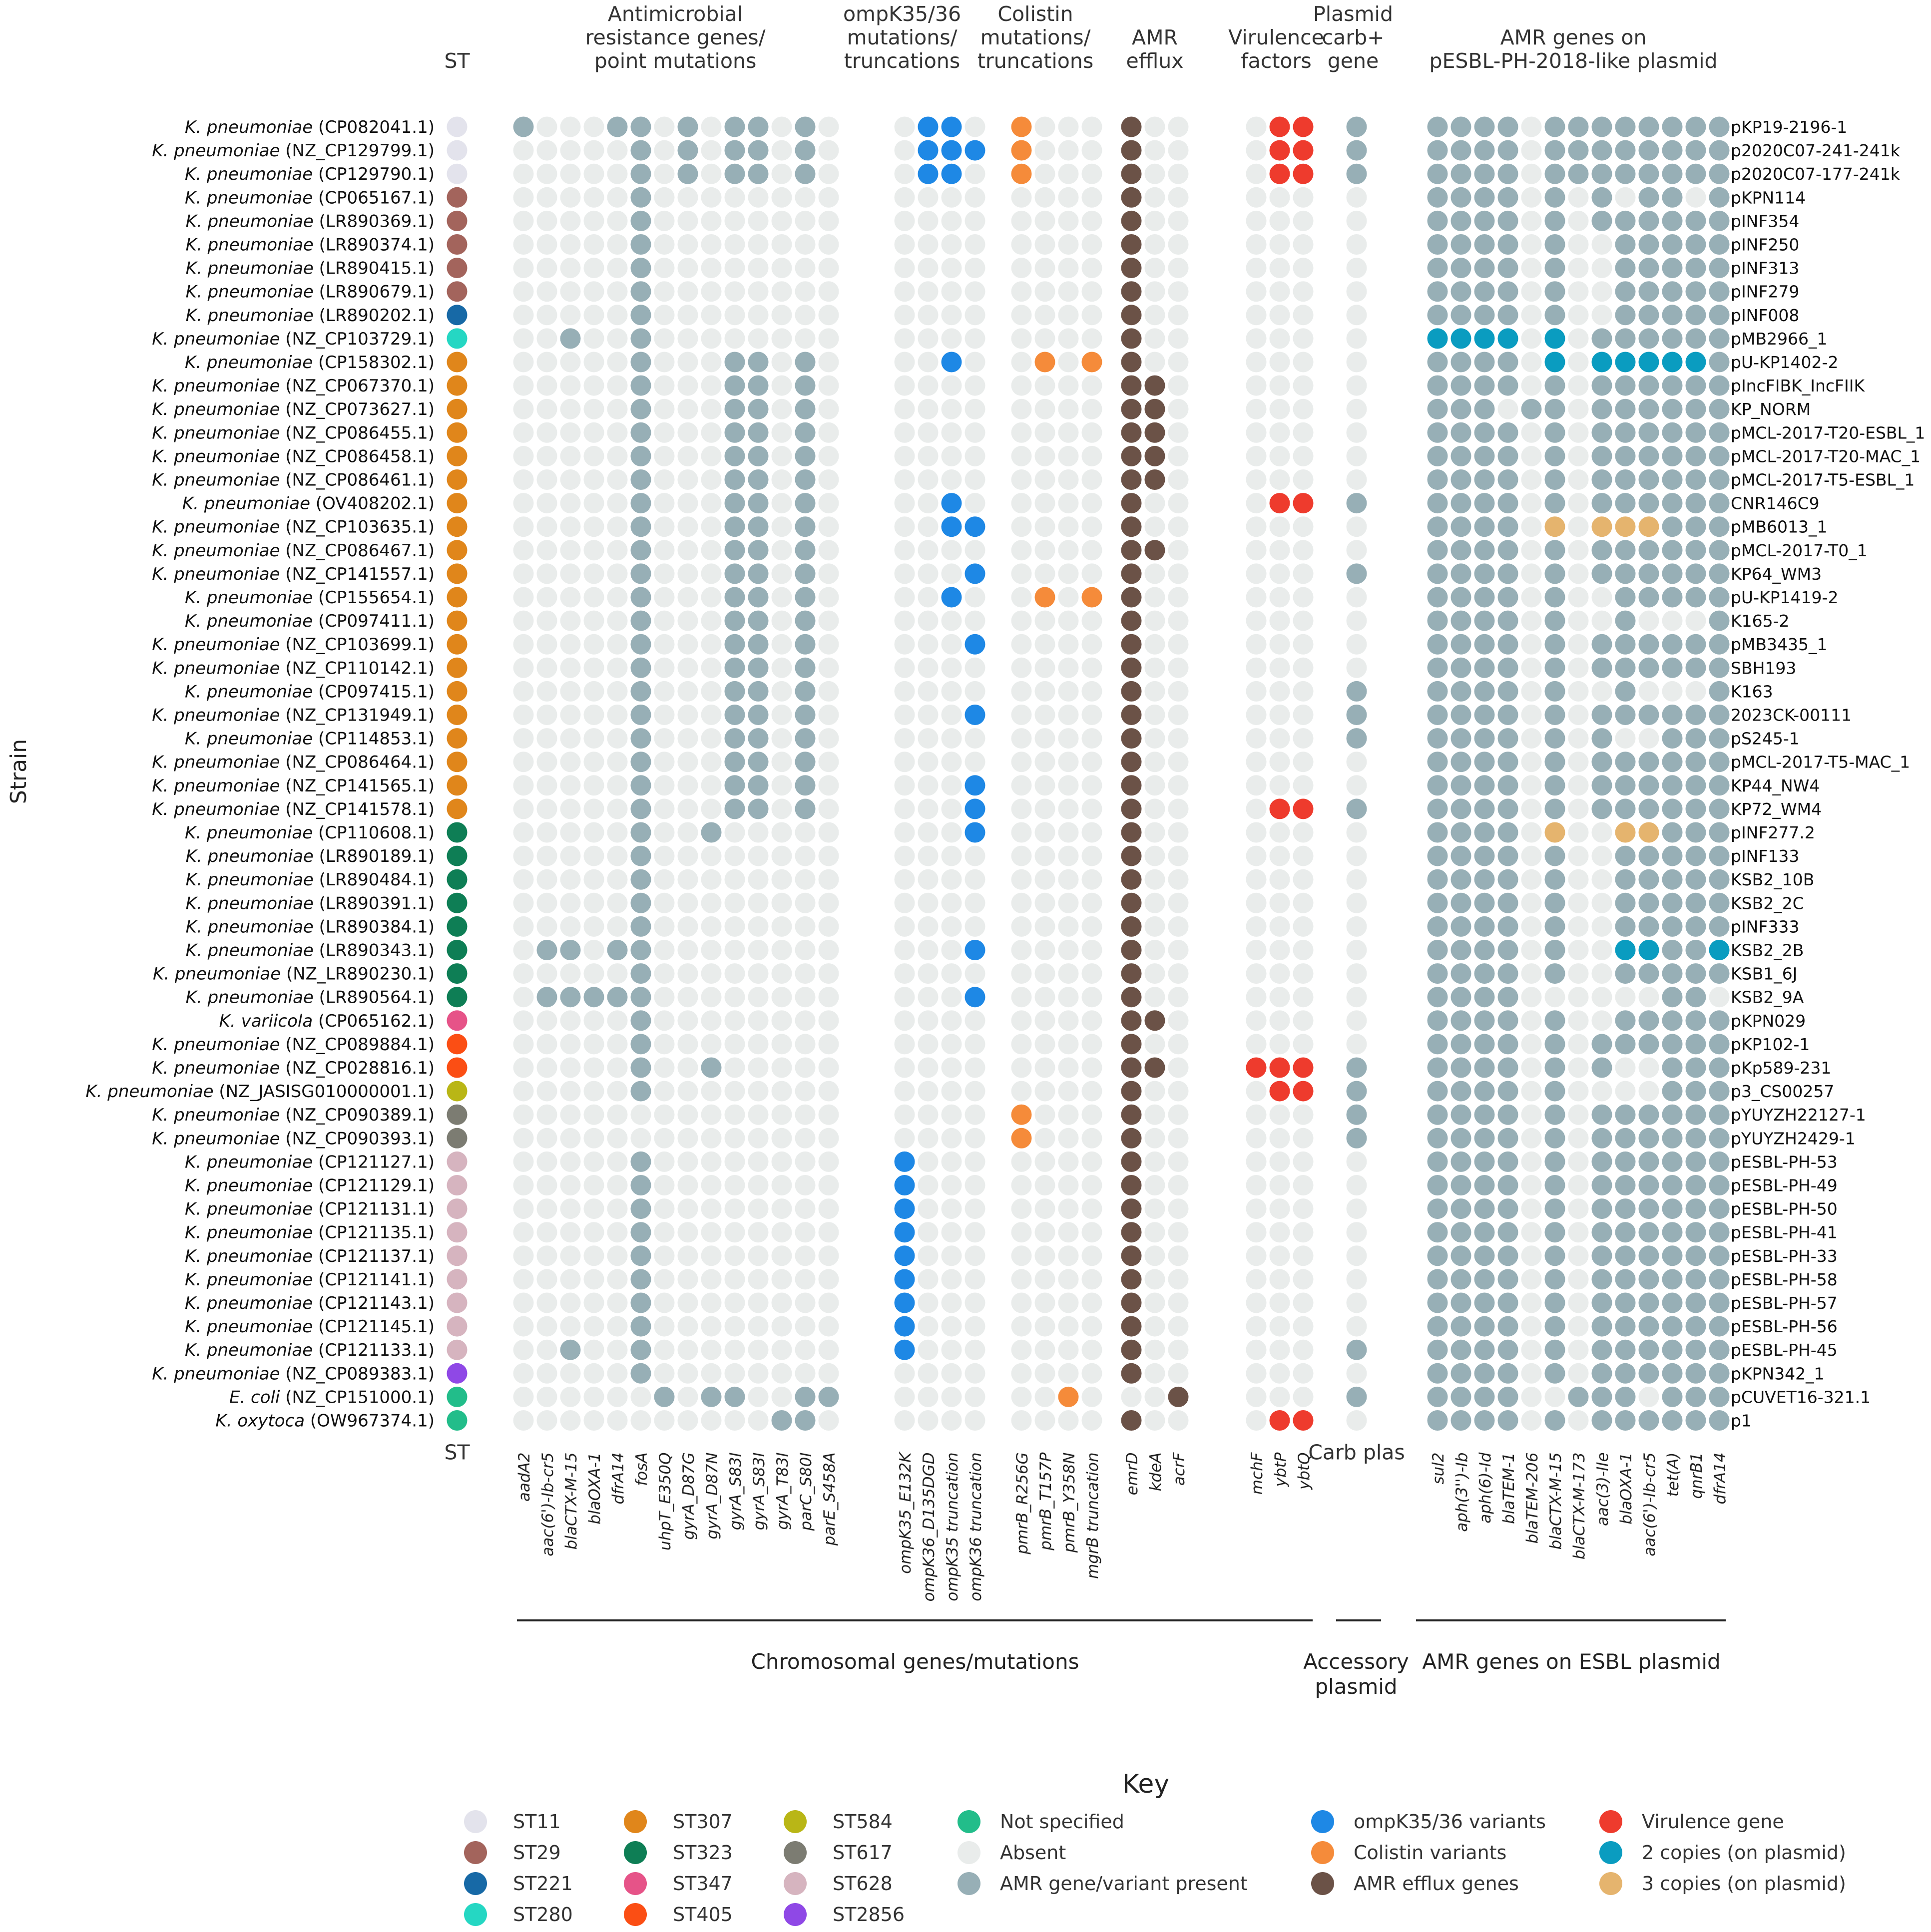 This screenshot has width=1931, height=1932. What do you see at coordinates (374, 1233) in the screenshot?
I see `strain-accession: (CP121135.1)` at bounding box center [374, 1233].